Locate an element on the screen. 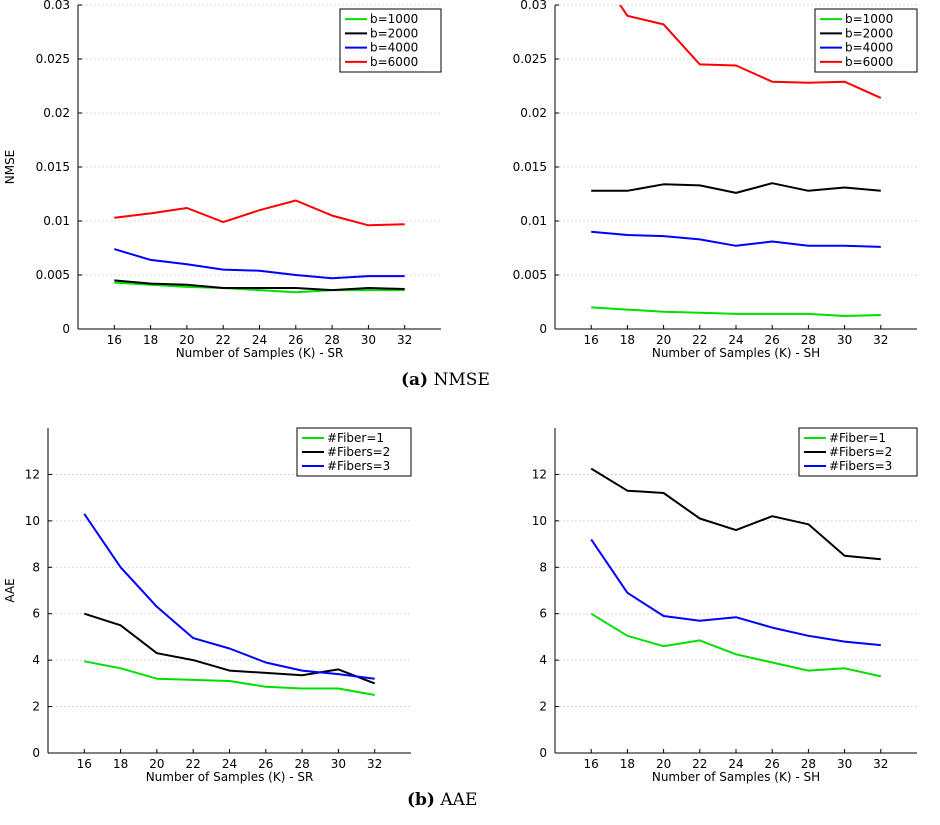 The height and width of the screenshot is (825, 940). caption-a: (a) NMSE is located at coordinates (445, 380).